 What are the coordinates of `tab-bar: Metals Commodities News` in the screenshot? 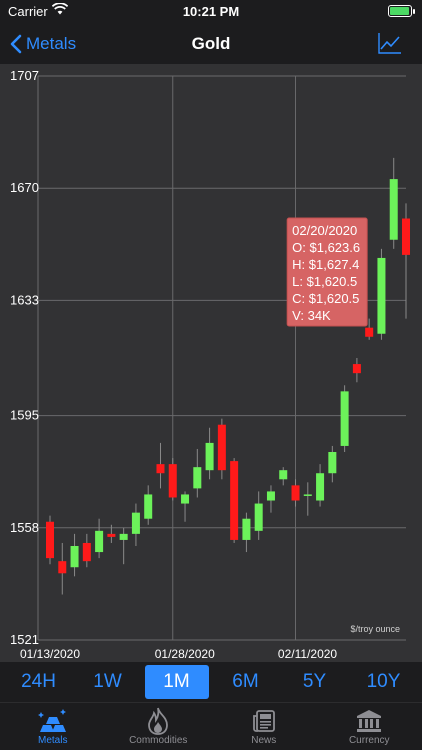 It's located at (211, 726).